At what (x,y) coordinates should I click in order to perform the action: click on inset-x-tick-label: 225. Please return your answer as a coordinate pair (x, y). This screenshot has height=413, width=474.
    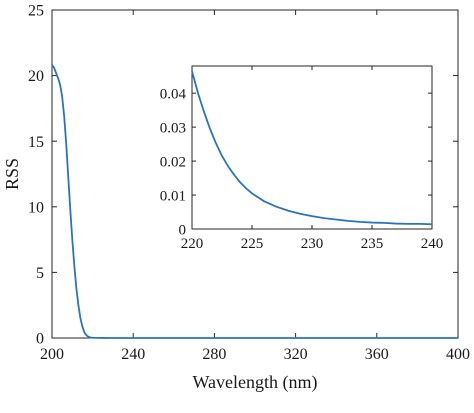
    Looking at the image, I should click on (252, 244).